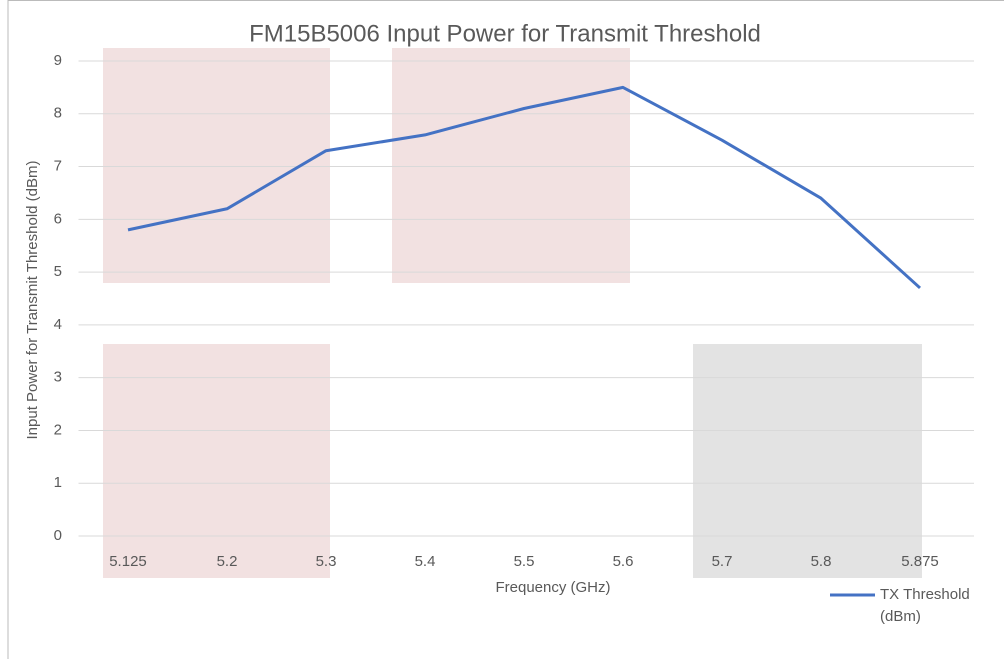 The image size is (1004, 659). I want to click on x-tick-label: 5.875, so click(920, 561).